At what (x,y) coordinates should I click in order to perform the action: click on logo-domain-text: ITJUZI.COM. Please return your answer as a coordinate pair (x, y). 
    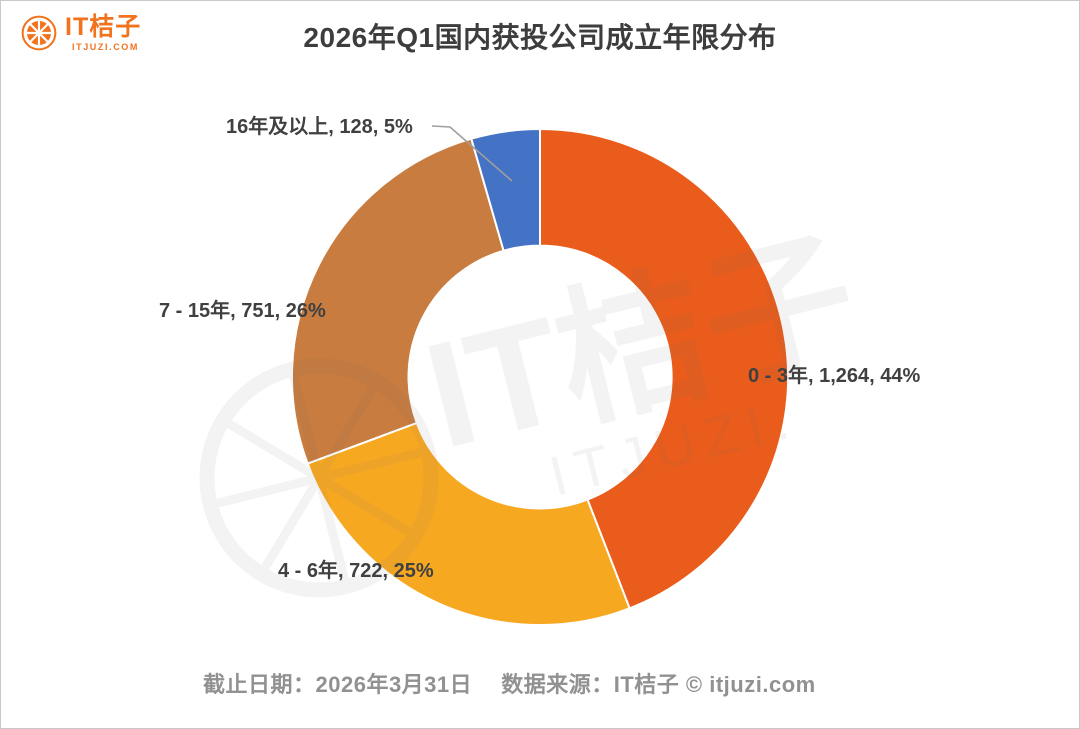
    Looking at the image, I should click on (105, 47).